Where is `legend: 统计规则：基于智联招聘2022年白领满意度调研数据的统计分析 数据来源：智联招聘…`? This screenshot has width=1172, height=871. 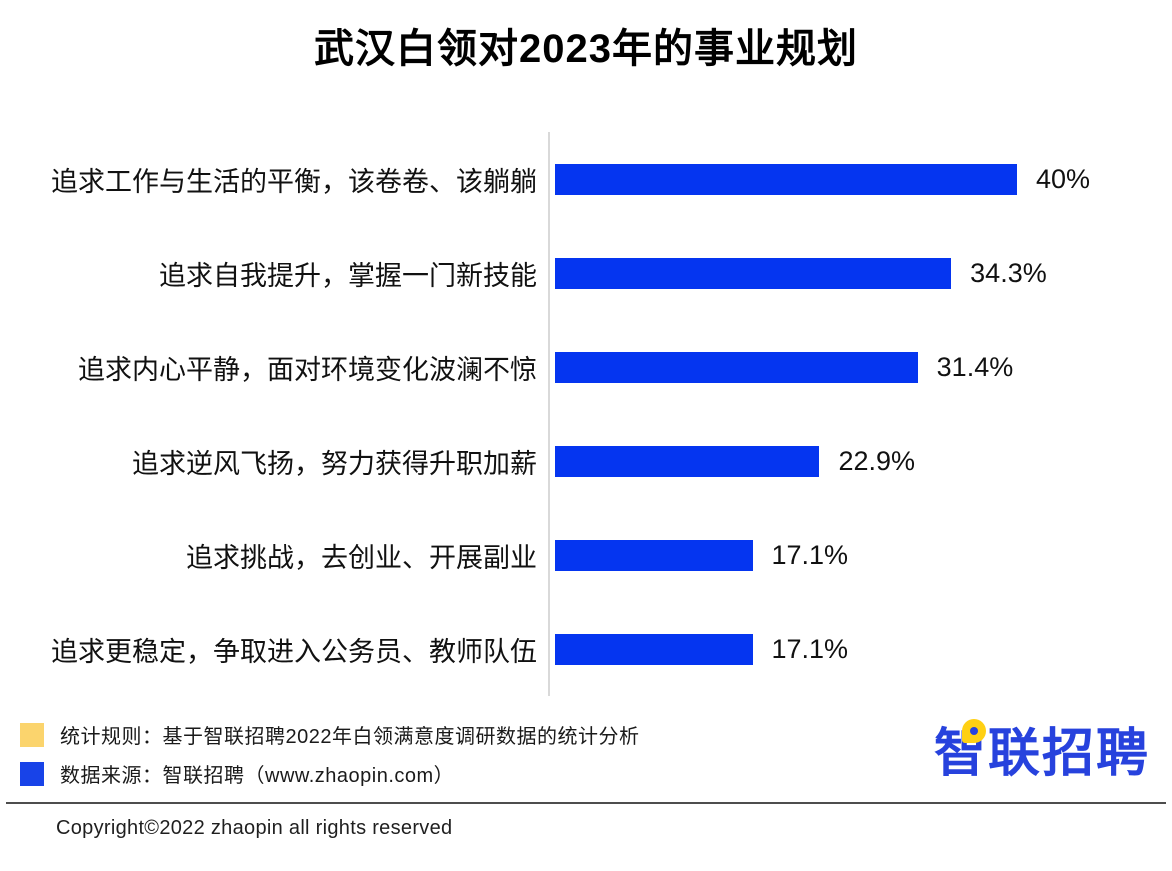
legend: 统计规则：基于智联招聘2022年白领满意度调研数据的统计分析 数据来源：智联招聘… is located at coordinates (330, 754).